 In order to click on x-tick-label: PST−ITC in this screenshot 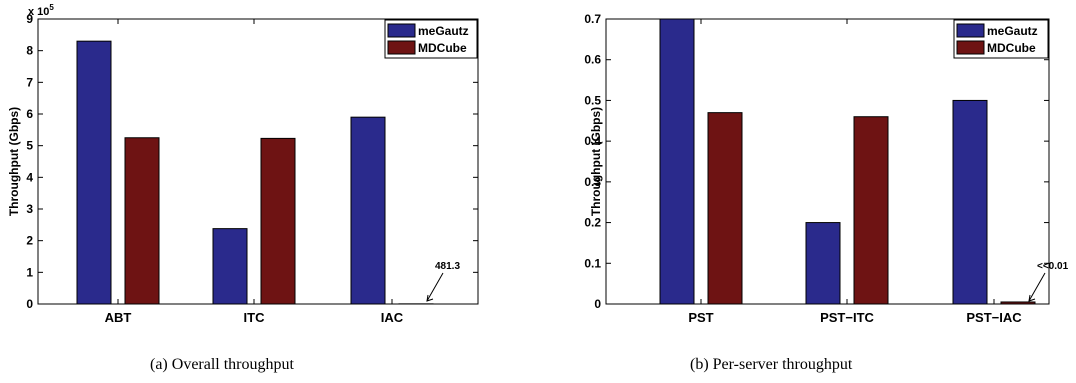, I will do `click(847, 317)`.